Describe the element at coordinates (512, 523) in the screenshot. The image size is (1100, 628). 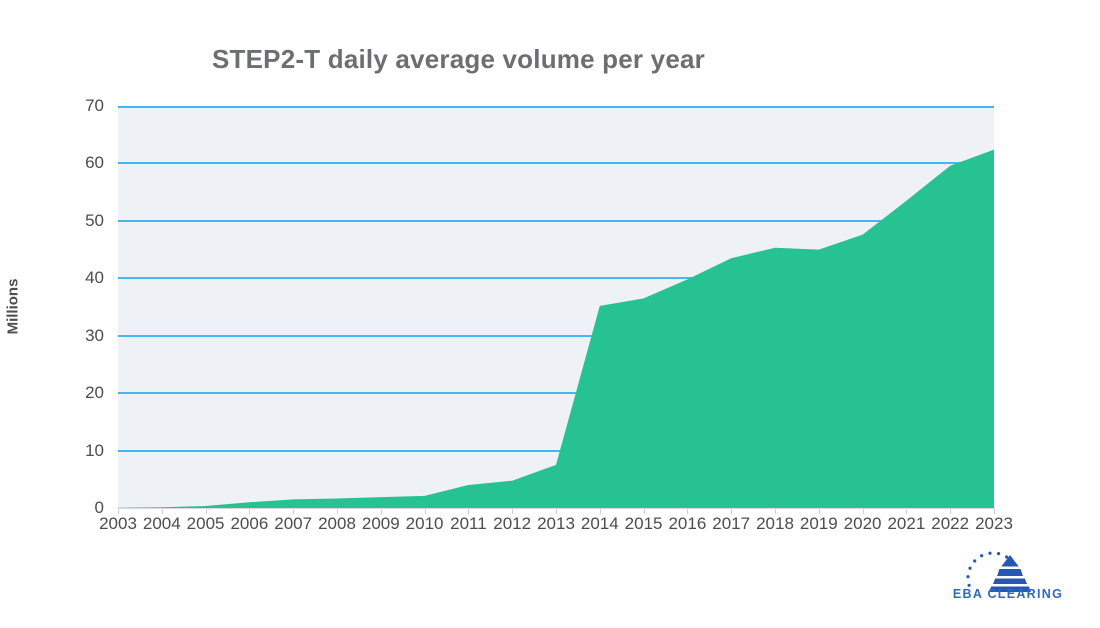
I see `x-tick-label-2012: 2012` at that location.